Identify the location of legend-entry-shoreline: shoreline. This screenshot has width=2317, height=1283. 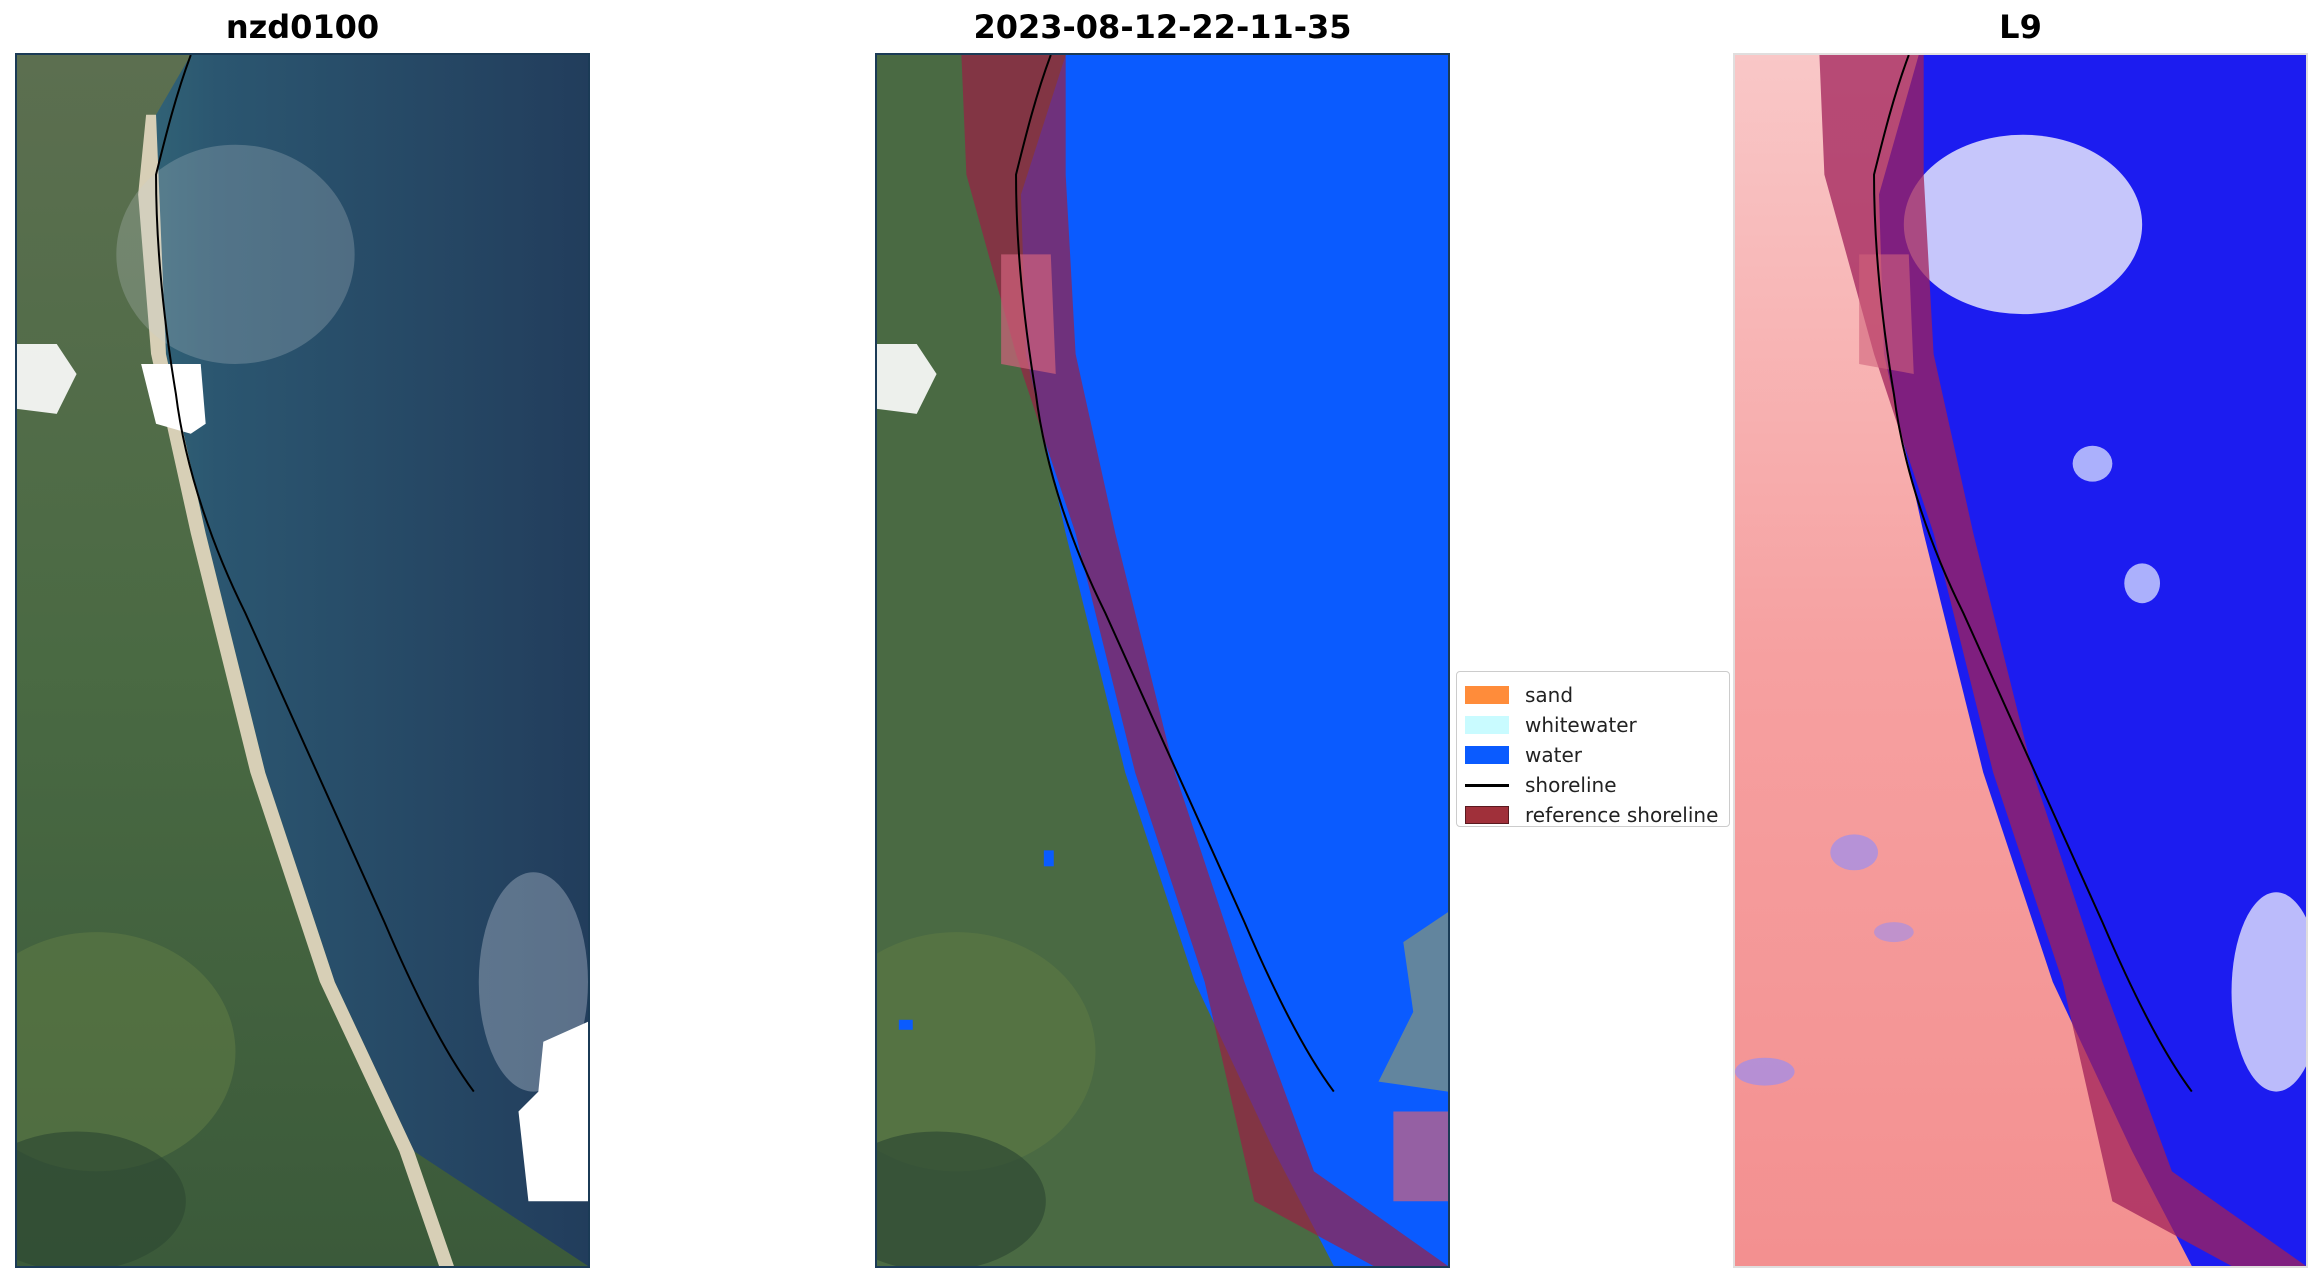
(1541, 785).